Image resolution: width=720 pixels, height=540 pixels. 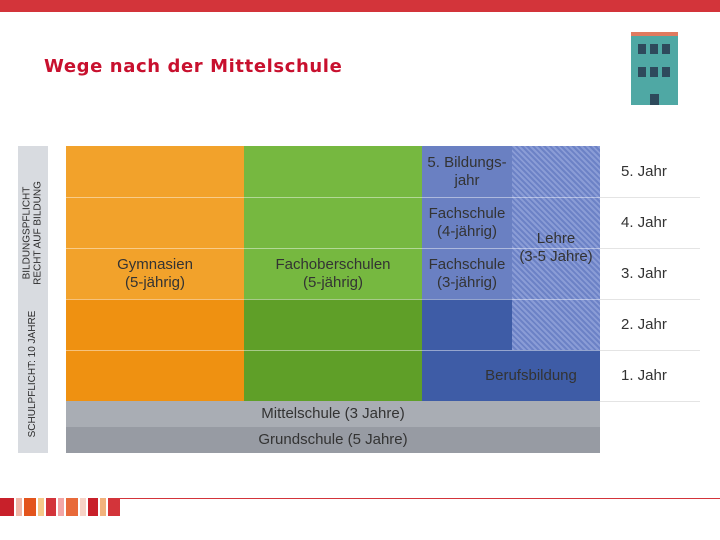 I want to click on label-gymnasien: Gymnasien (5-jährig), so click(x=155, y=273).